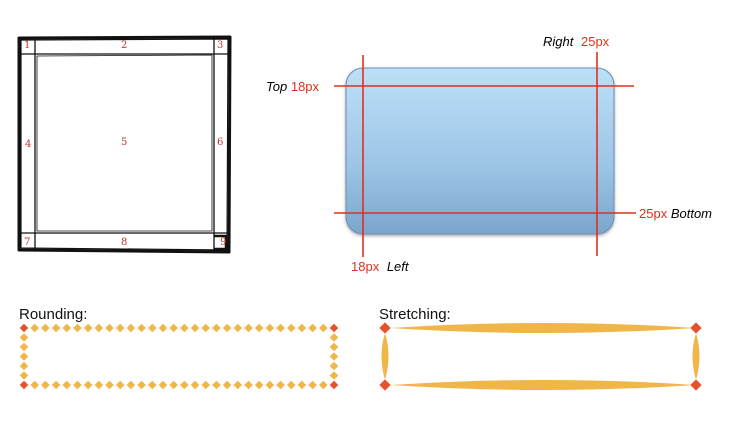 The width and height of the screenshot is (740, 430). I want to click on left-guide-label: 18px Left, so click(380, 266).